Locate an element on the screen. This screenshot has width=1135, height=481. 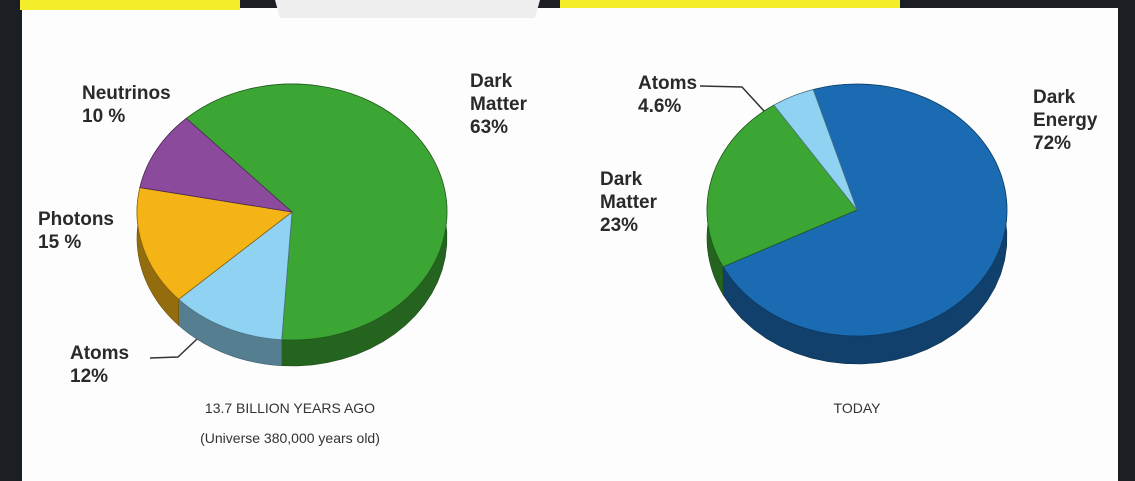
banner-fragment is located at coordinates (460, 5).